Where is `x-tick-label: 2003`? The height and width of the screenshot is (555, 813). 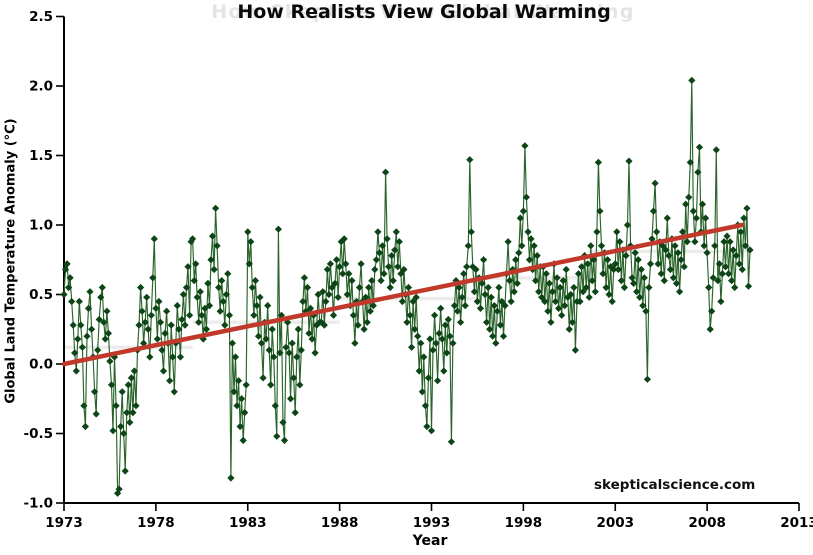
x-tick-label: 2003 is located at coordinates (615, 523).